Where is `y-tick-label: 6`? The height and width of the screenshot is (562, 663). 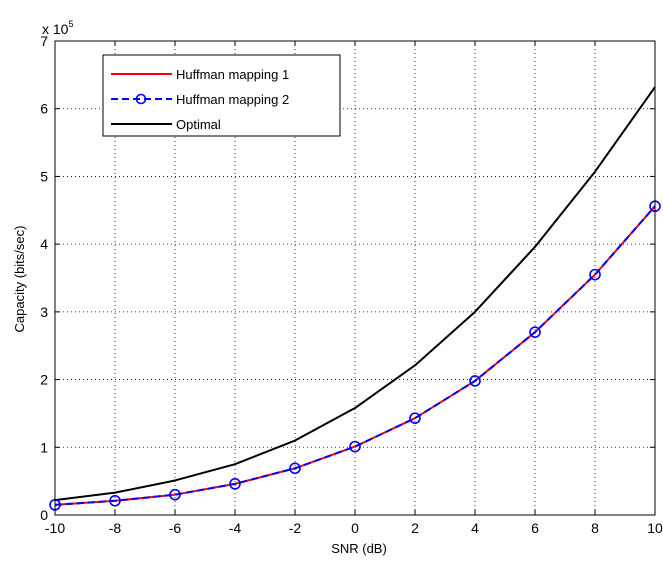 y-tick-label: 6 is located at coordinates (44, 109).